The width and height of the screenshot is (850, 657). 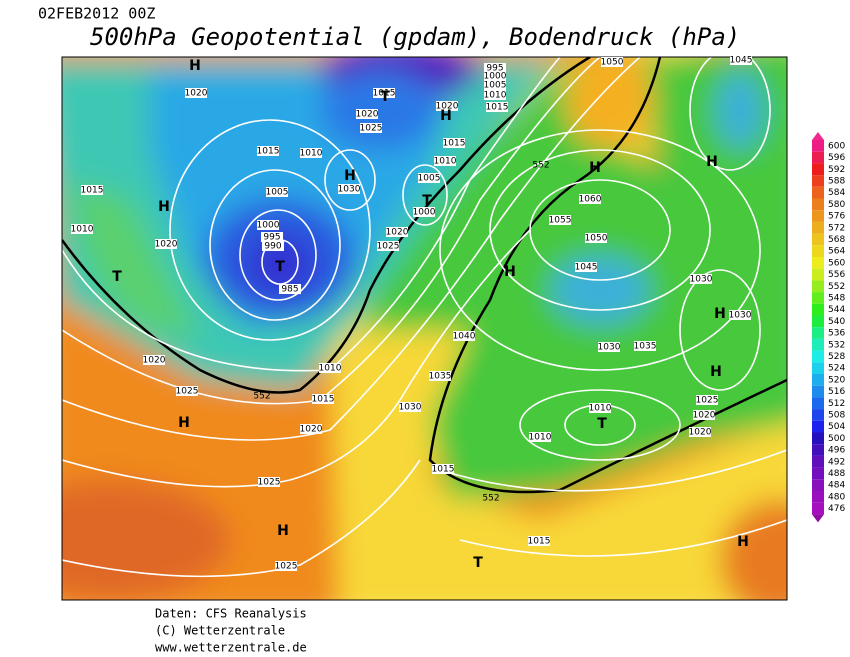 What do you see at coordinates (836, 217) in the screenshot?
I see `colorbar-label: 576` at bounding box center [836, 217].